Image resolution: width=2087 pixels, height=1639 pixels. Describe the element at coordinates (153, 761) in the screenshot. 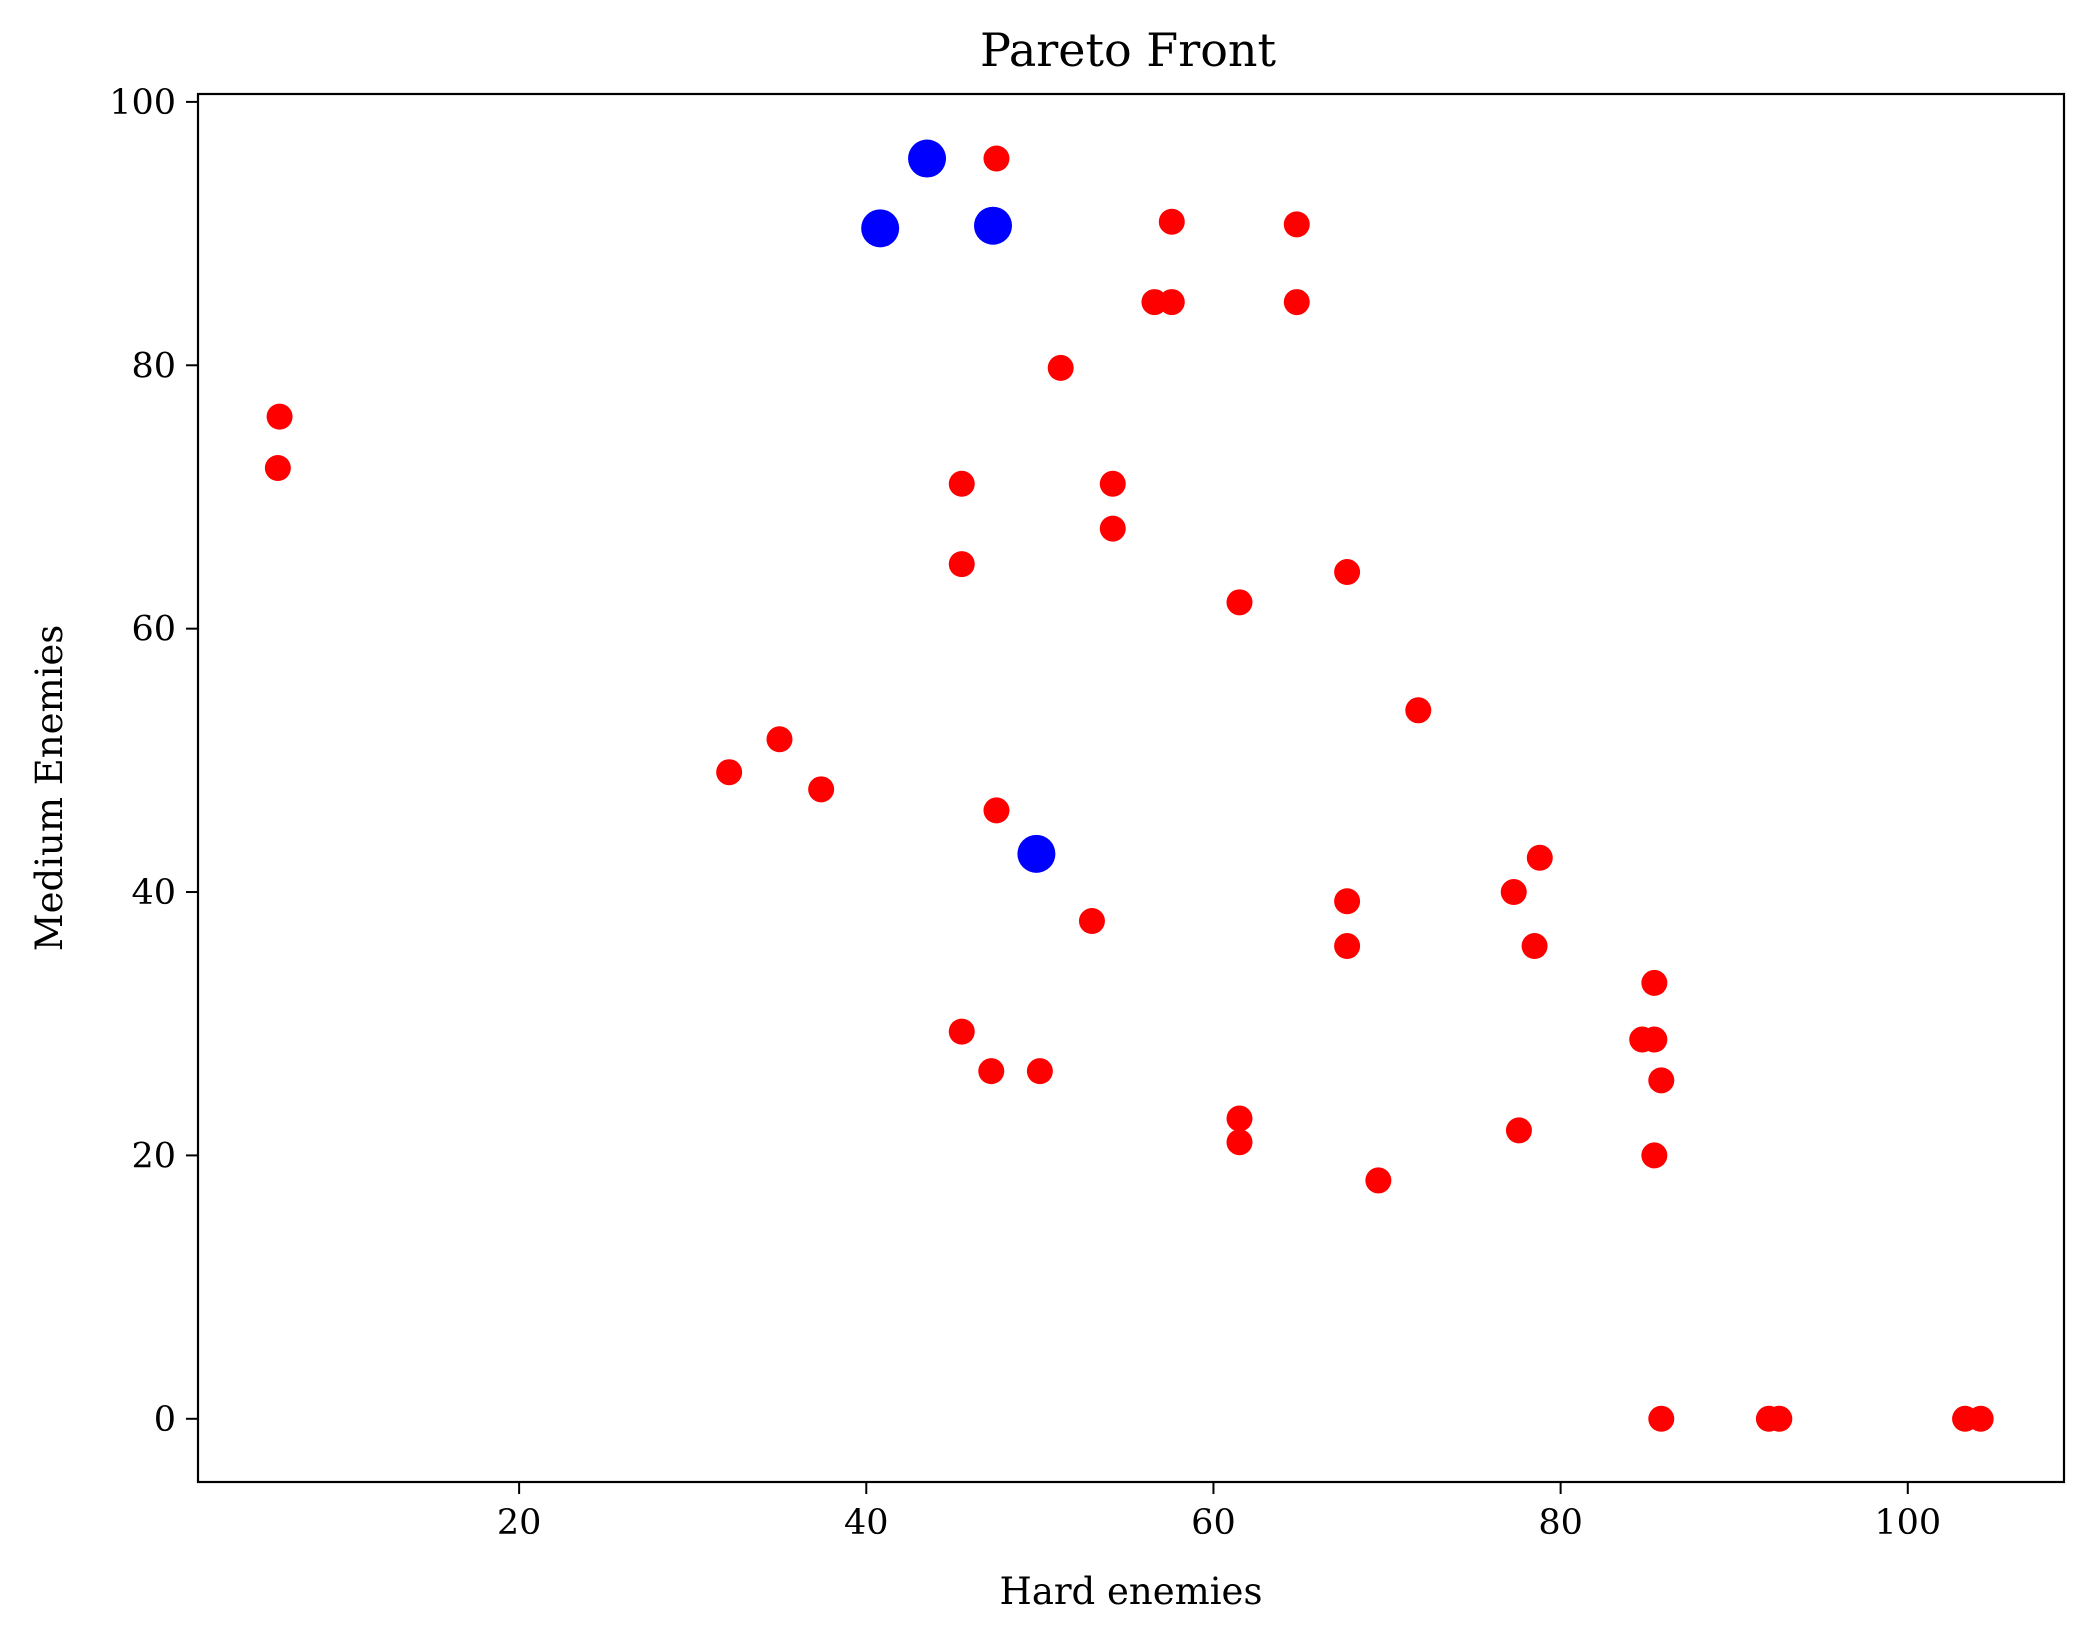

I see `y-axis-ticks: 0 20 40 60 80 100` at that location.